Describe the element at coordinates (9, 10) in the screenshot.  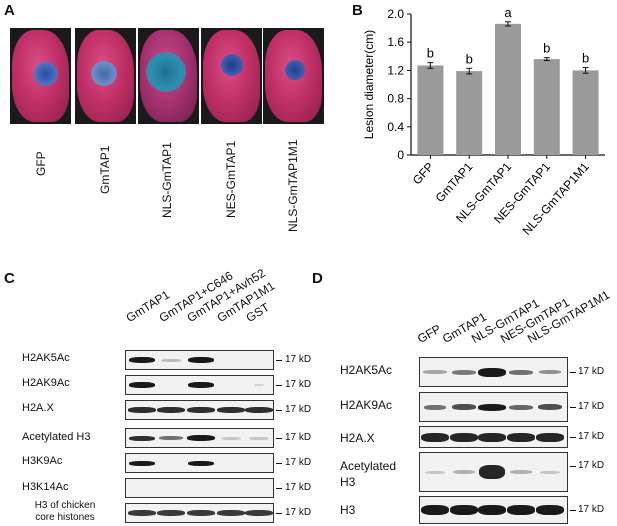
I see `panel-letter-a: A` at that location.